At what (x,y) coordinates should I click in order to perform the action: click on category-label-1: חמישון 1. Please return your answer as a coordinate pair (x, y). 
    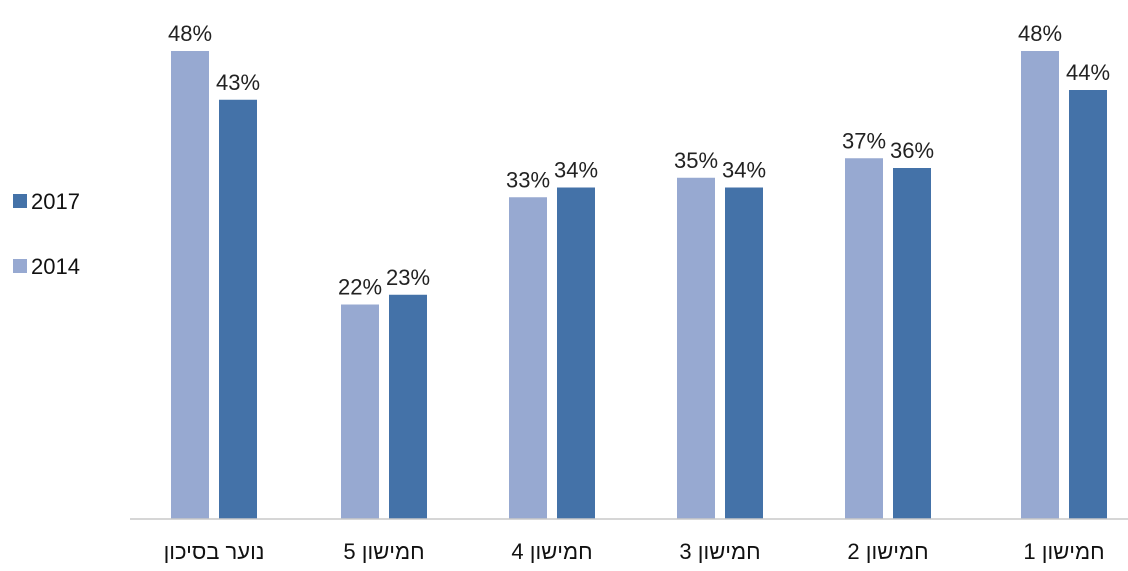
    Looking at the image, I should click on (1063, 551).